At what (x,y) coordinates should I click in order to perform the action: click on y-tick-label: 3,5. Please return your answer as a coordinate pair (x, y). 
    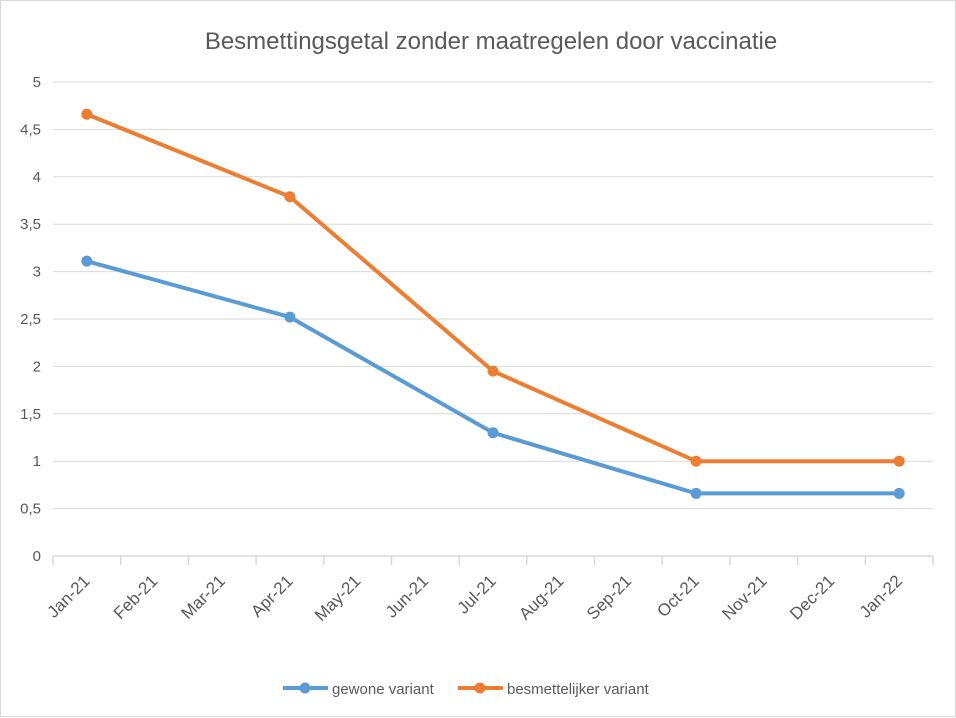
    Looking at the image, I should click on (30, 224).